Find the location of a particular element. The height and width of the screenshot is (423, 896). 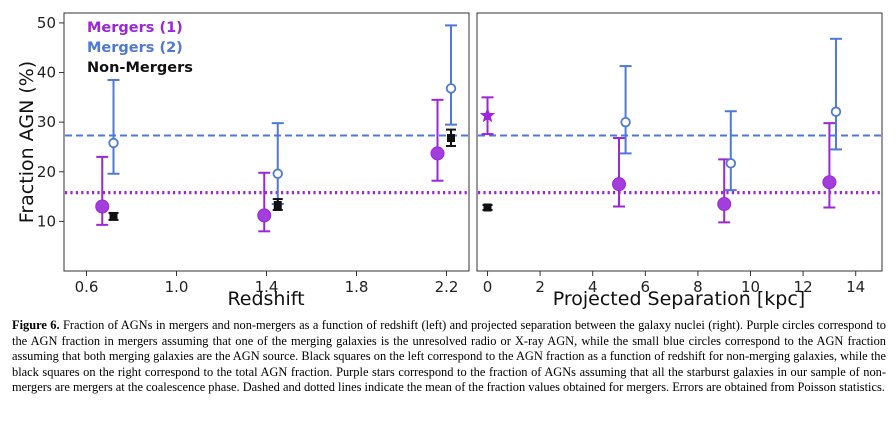

left-x-tick-label: 1.4 is located at coordinates (267, 287).